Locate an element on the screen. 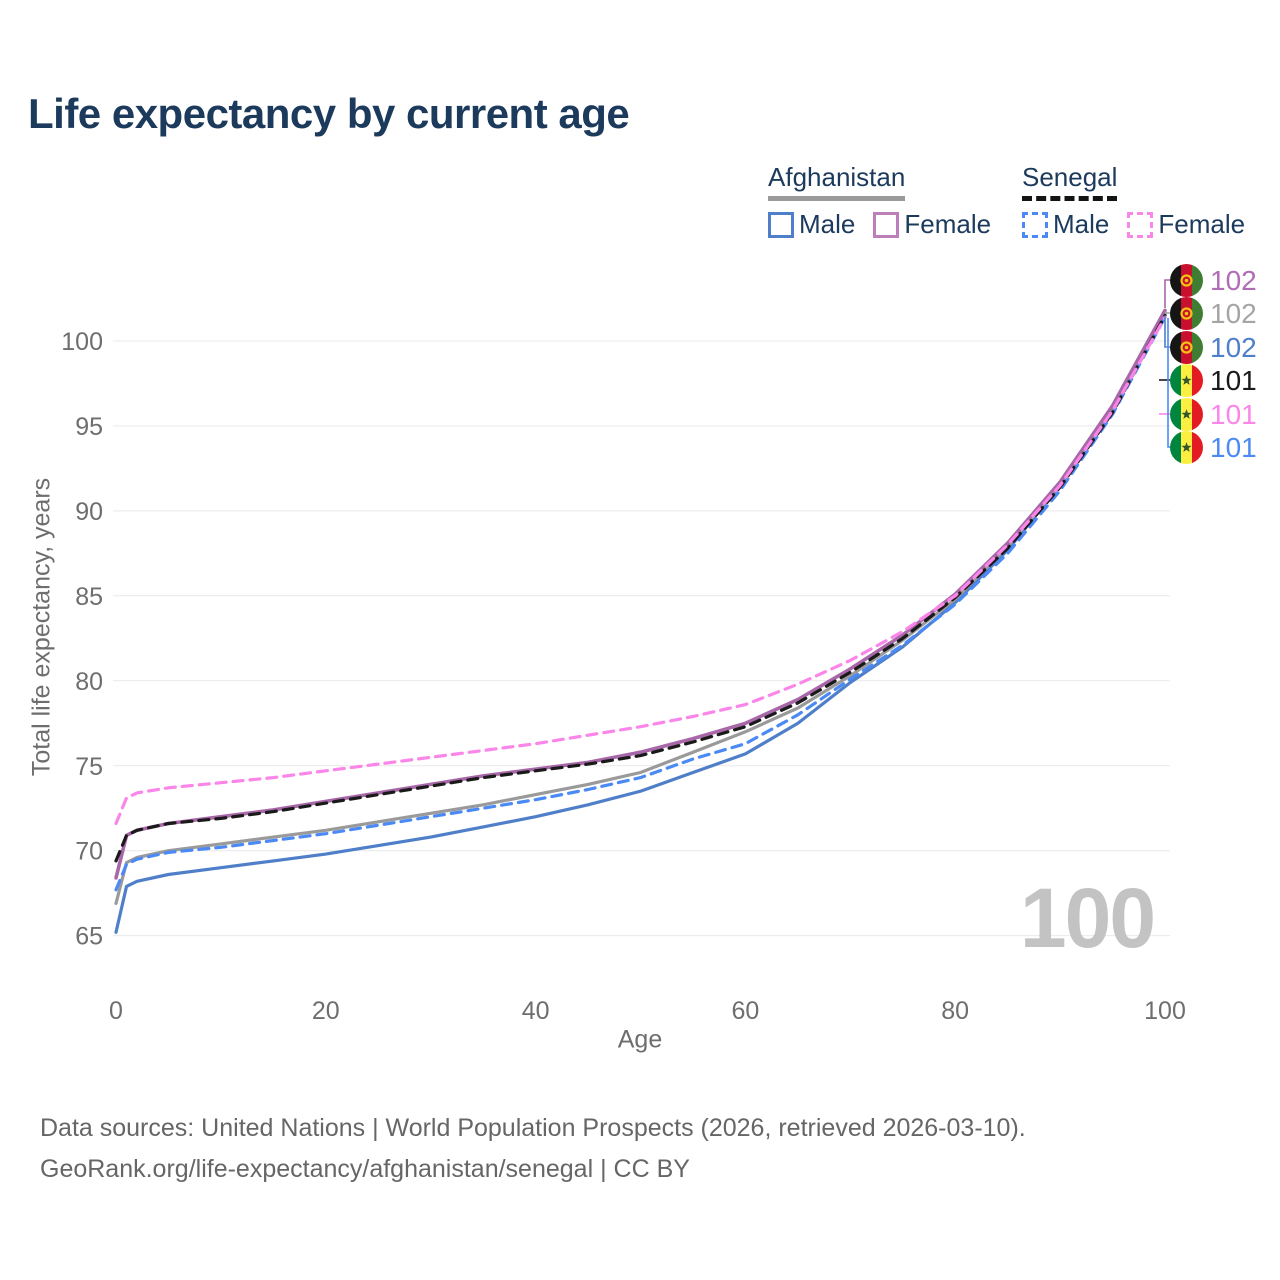 The width and height of the screenshot is (1280, 1280). y-tick-label-90: 90 is located at coordinates (89, 512).